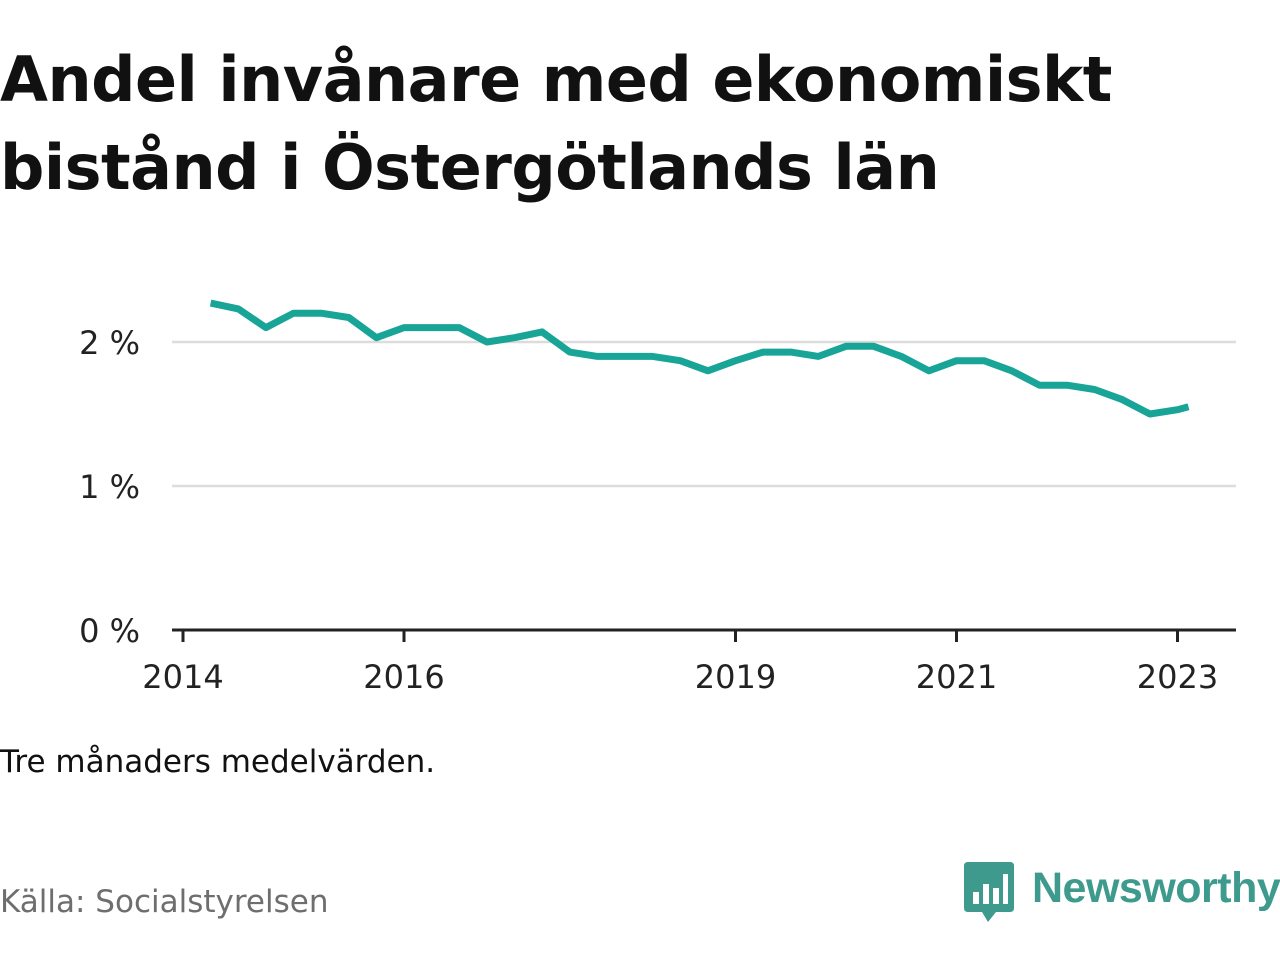  What do you see at coordinates (109, 343) in the screenshot?
I see `y-tick-label: 2 %` at bounding box center [109, 343].